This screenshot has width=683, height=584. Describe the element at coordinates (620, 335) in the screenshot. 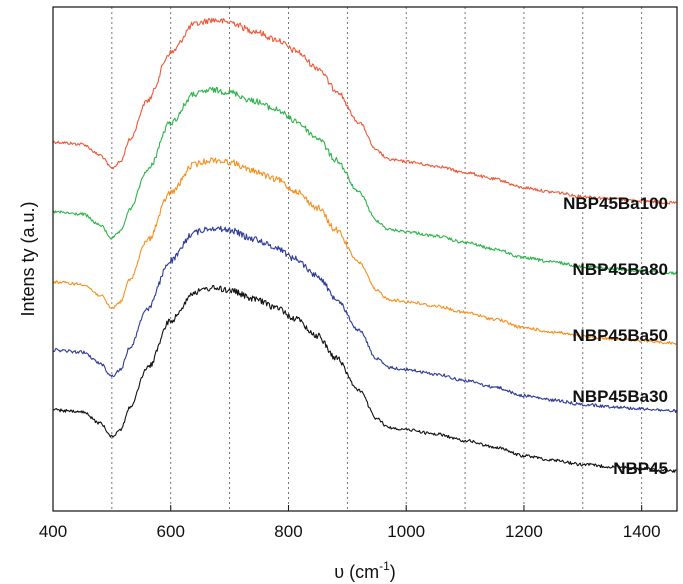

I see `series-label-nbp45ba50: NBP45Ba50` at that location.